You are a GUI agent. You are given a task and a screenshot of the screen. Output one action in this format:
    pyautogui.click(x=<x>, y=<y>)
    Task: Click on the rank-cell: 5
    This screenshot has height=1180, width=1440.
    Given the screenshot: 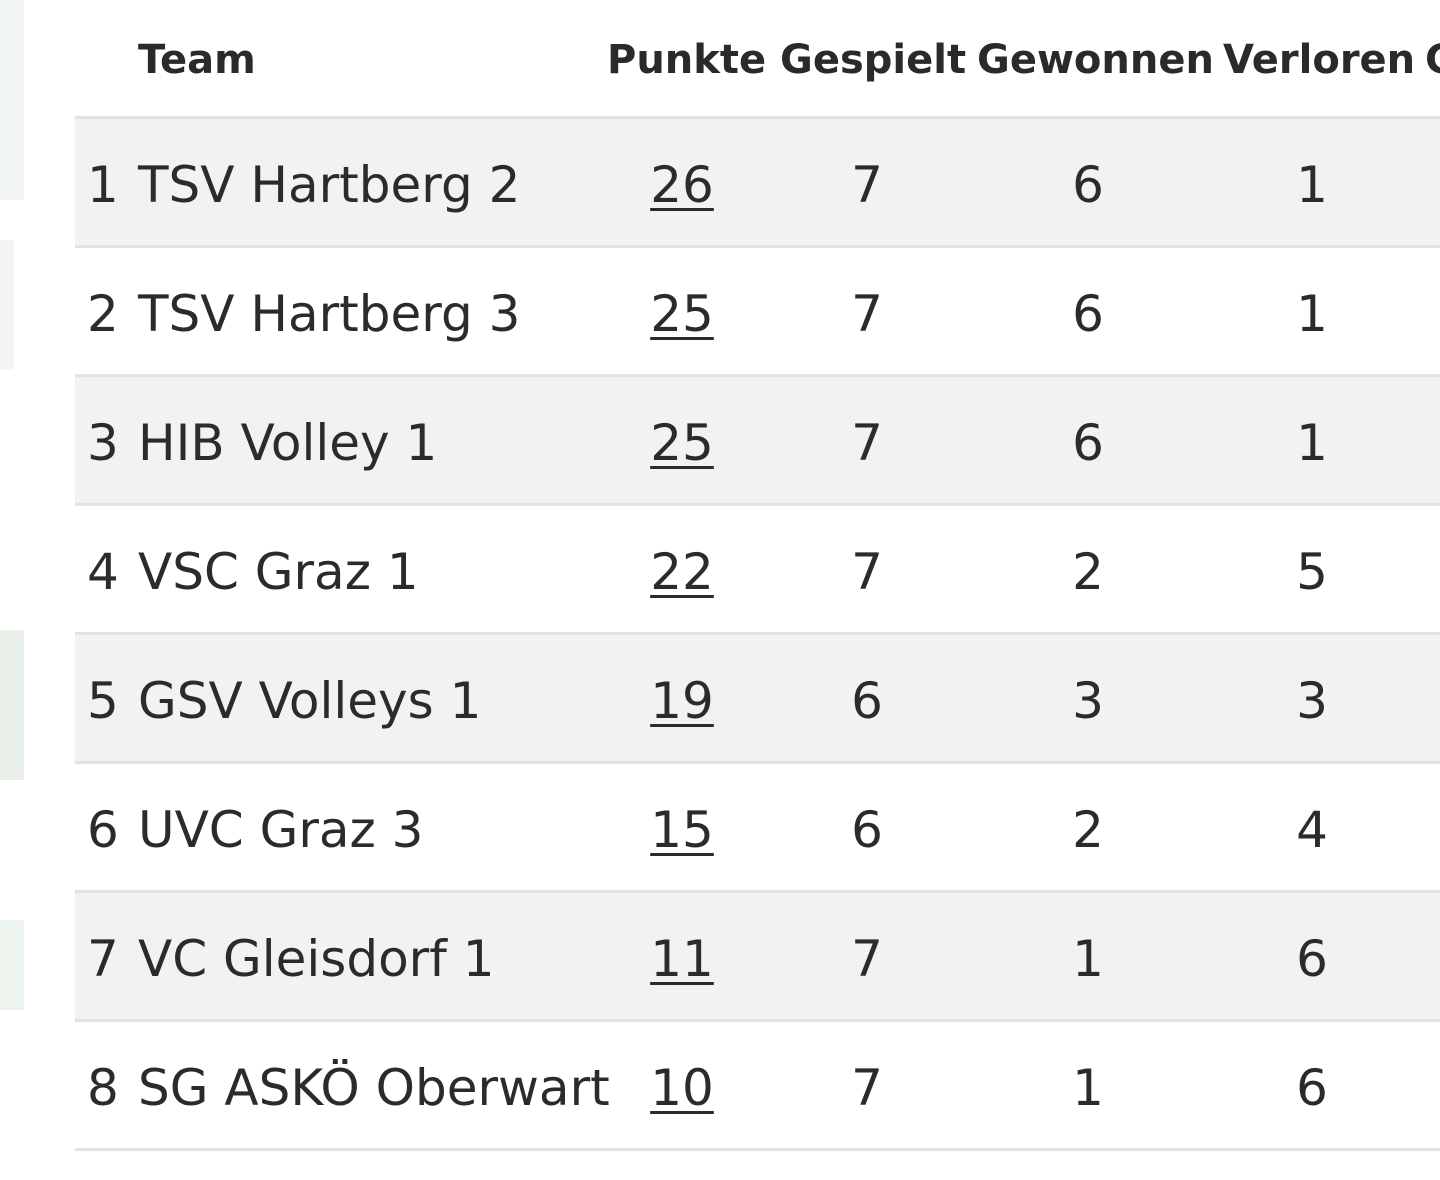 What is the action you would take?
    pyautogui.click(x=103, y=701)
    